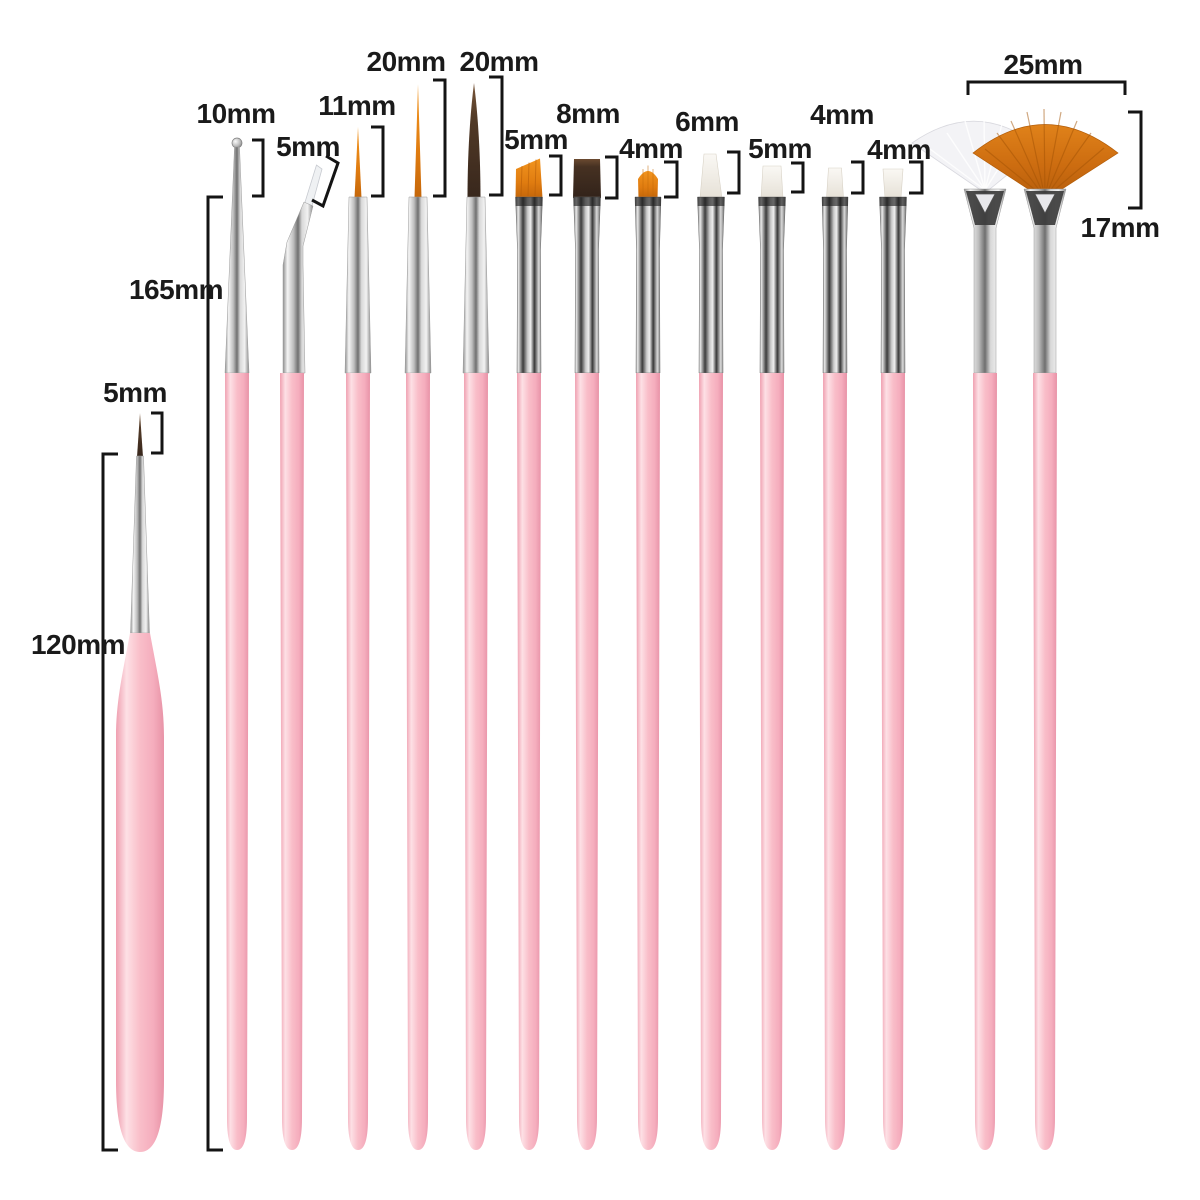 The height and width of the screenshot is (1200, 1200). I want to click on pointed-6-ferrule, so click(711, 285).